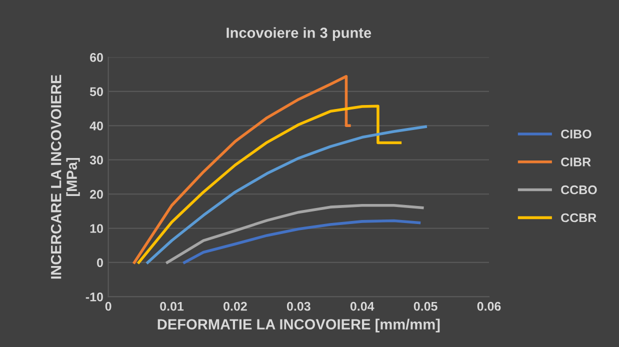 Image resolution: width=619 pixels, height=347 pixels. What do you see at coordinates (362, 306) in the screenshot?
I see `x-tick-label: 0.04` at bounding box center [362, 306].